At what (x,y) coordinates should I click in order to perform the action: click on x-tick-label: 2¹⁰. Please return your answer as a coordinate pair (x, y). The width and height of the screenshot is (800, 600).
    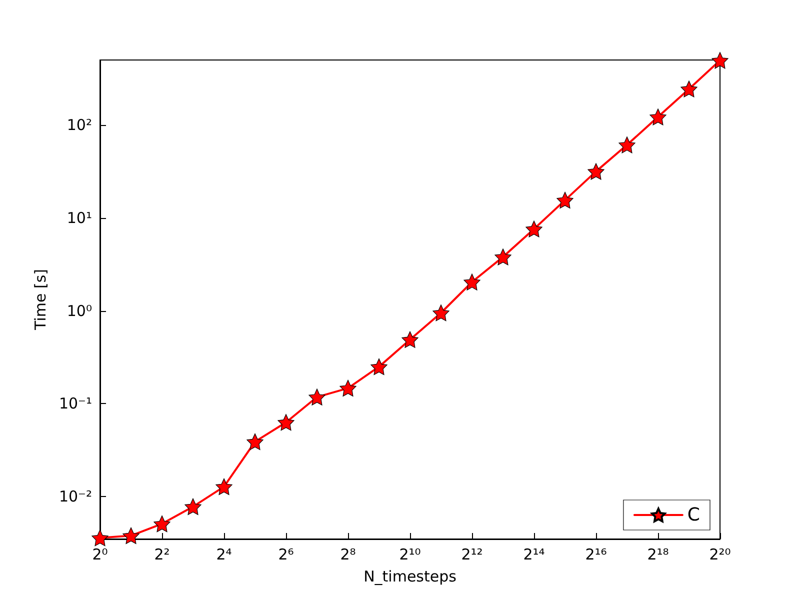
    Looking at the image, I should click on (410, 555).